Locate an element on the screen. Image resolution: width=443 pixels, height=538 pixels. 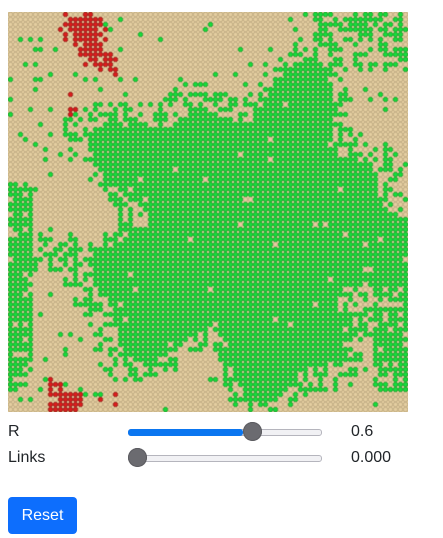
r-value: 0.6 is located at coordinates (362, 431).